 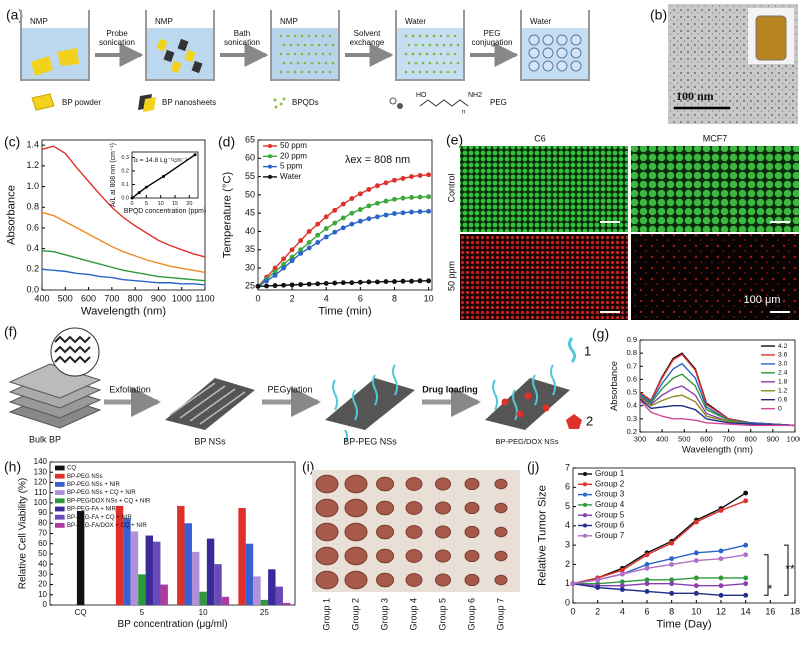 What do you see at coordinates (32, 248) in the screenshot?
I see `y-tick-label: 0.4` at bounding box center [32, 248].